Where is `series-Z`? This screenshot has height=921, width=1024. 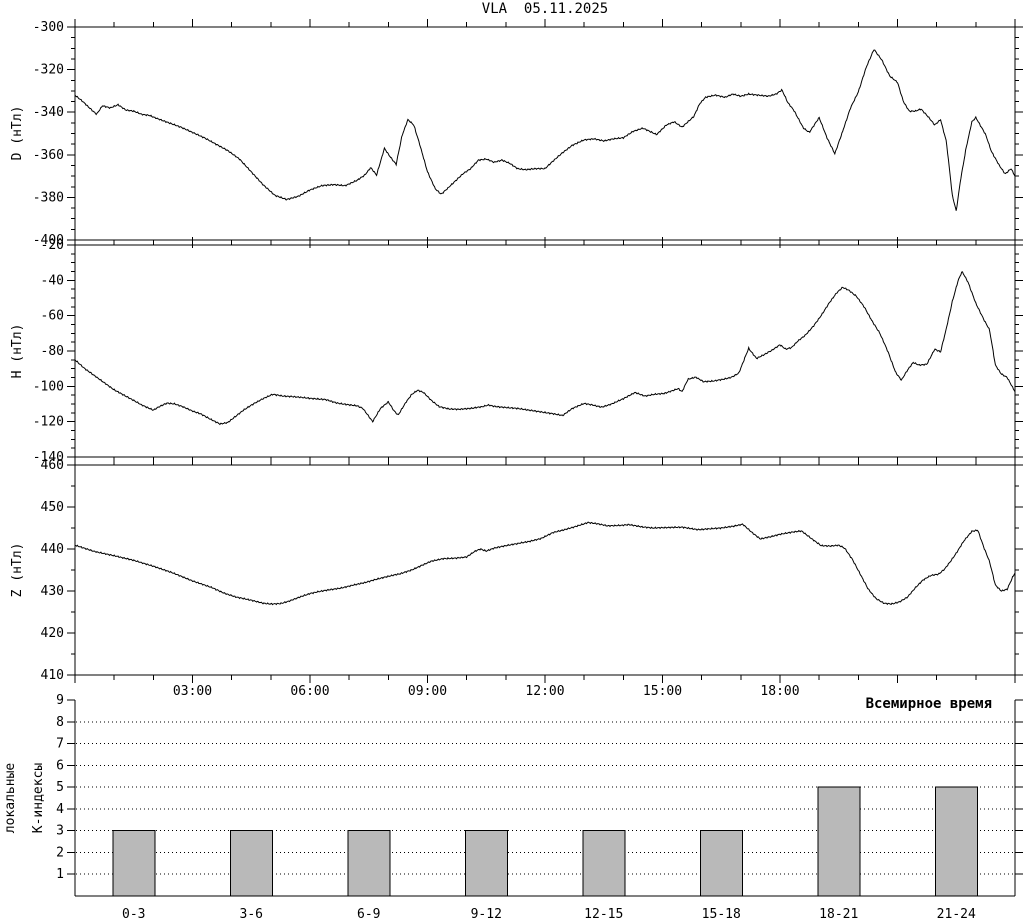
series-Z is located at coordinates (545, 563).